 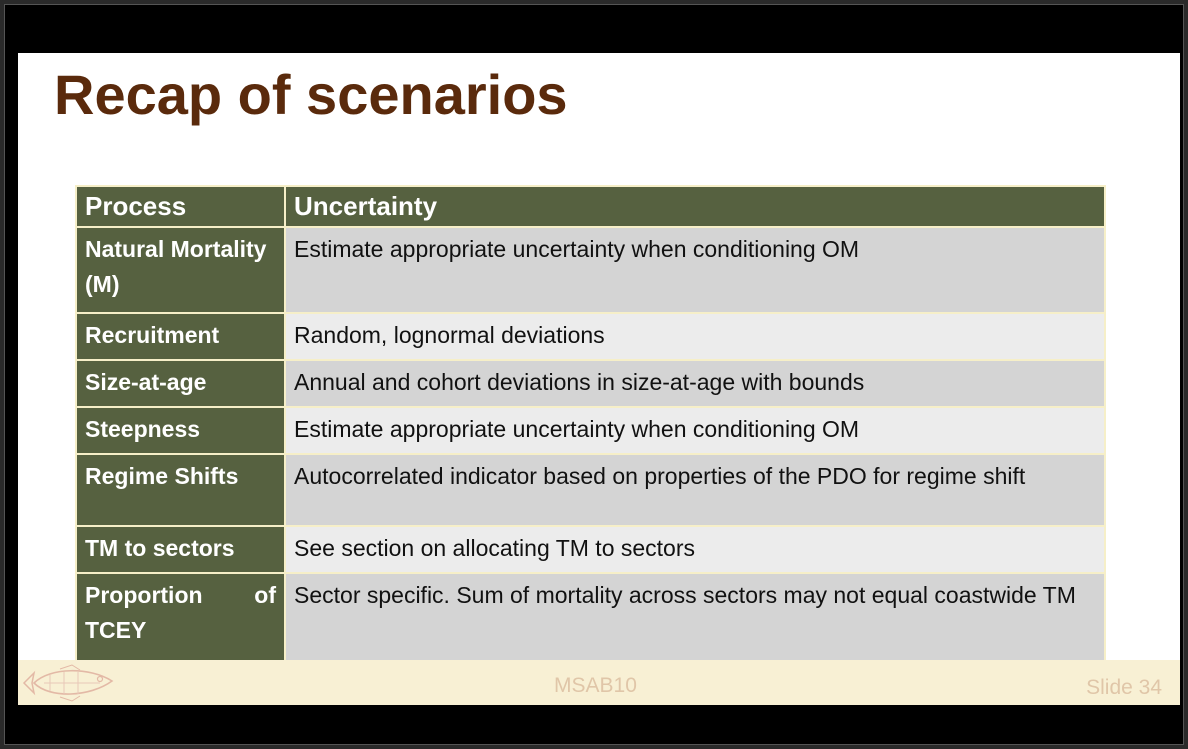 What do you see at coordinates (1124, 687) in the screenshot?
I see `slide-number: Slide 34` at bounding box center [1124, 687].